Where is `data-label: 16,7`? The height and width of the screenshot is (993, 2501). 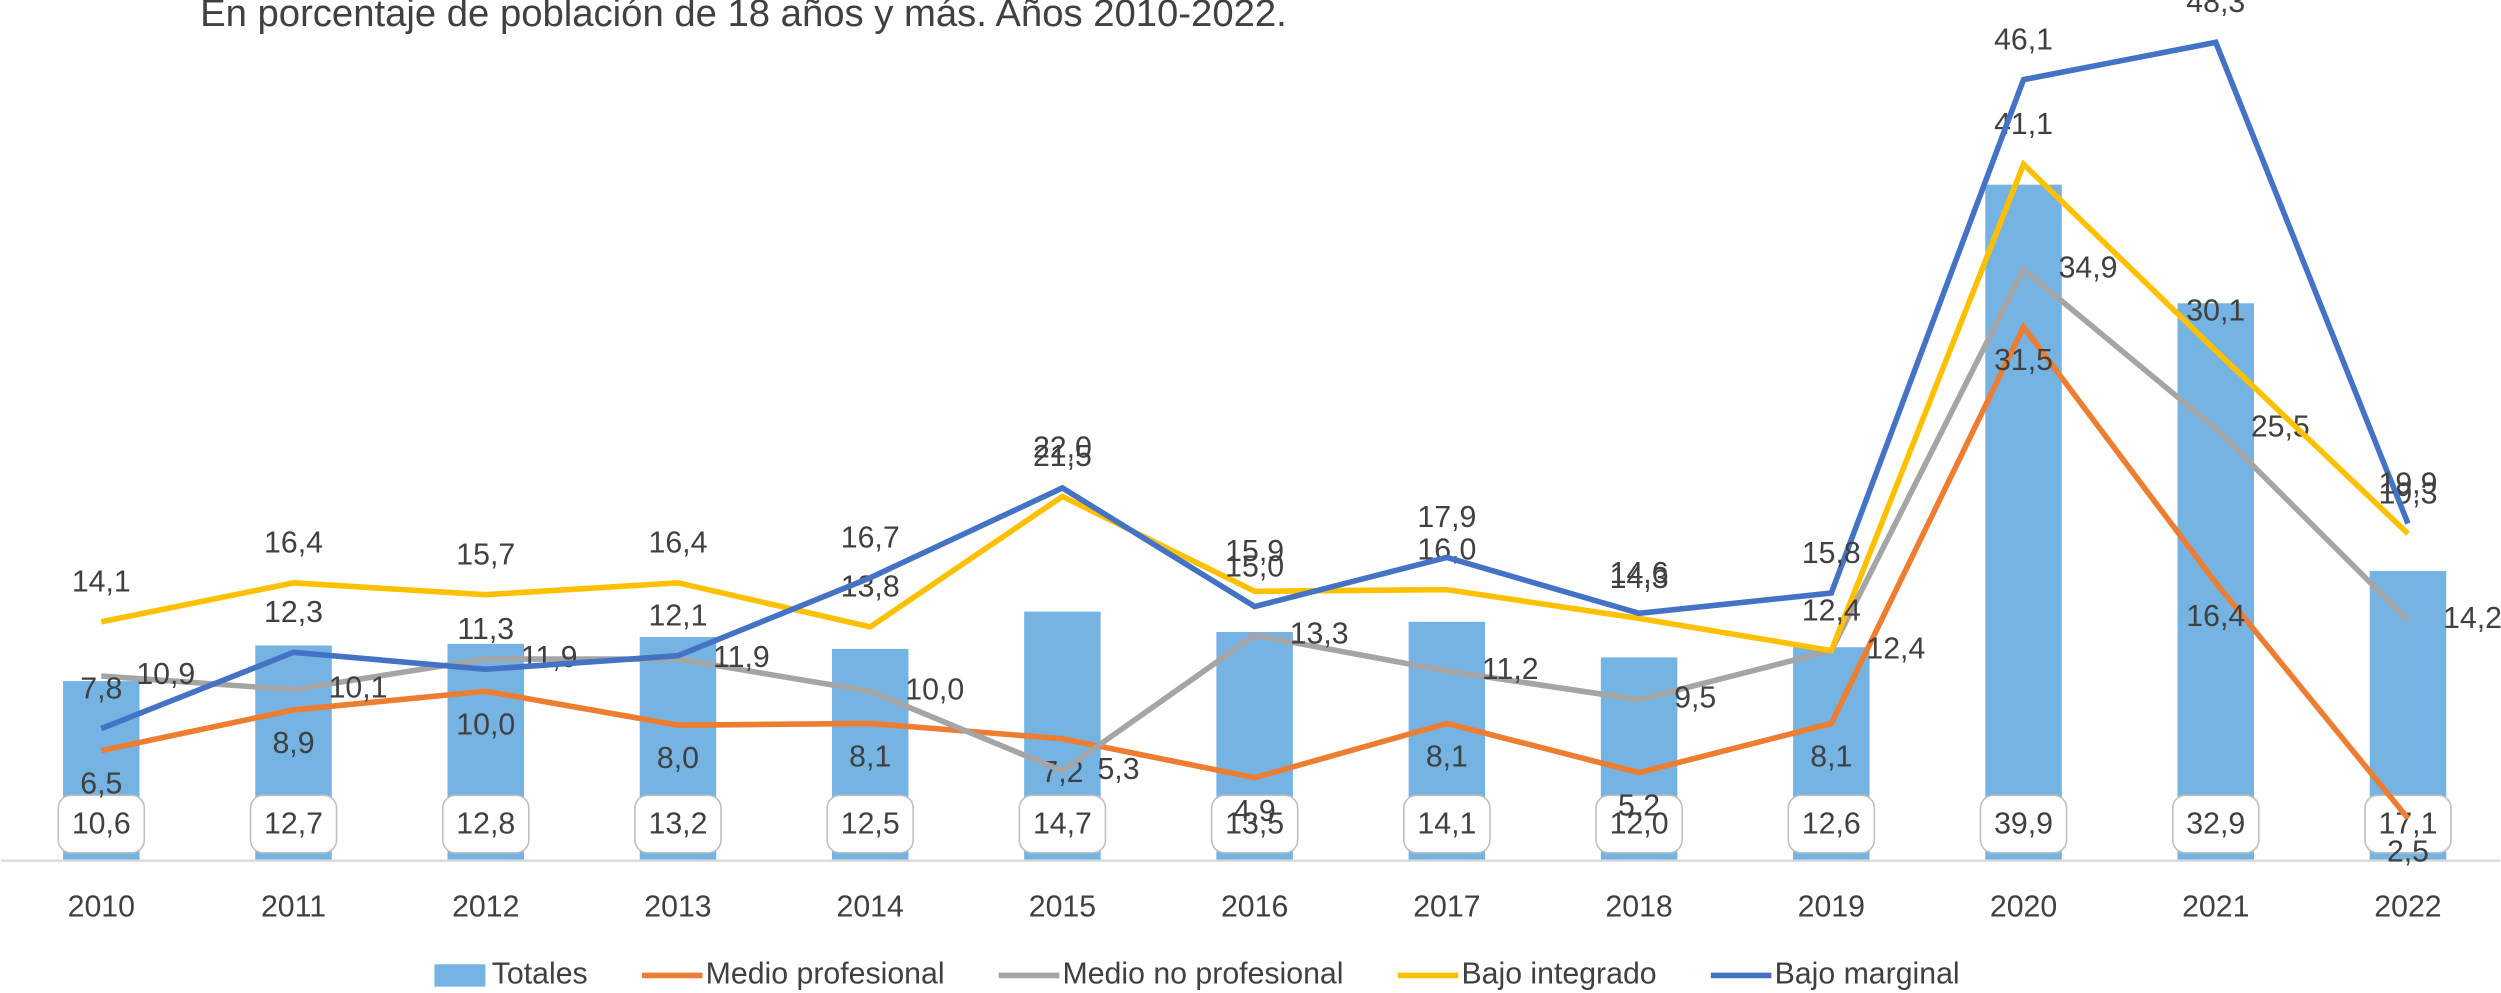 data-label: 16,7 is located at coordinates (870, 538).